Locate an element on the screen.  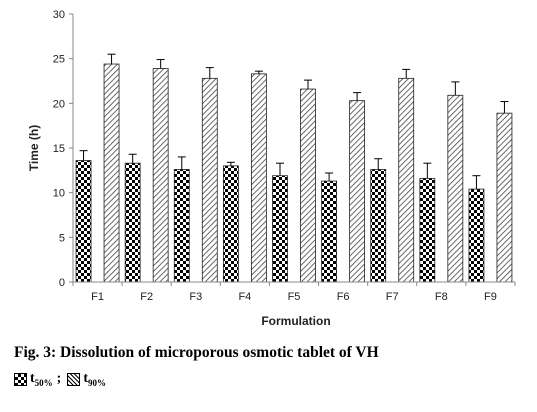
bar-50-f8 is located at coordinates (427, 230).